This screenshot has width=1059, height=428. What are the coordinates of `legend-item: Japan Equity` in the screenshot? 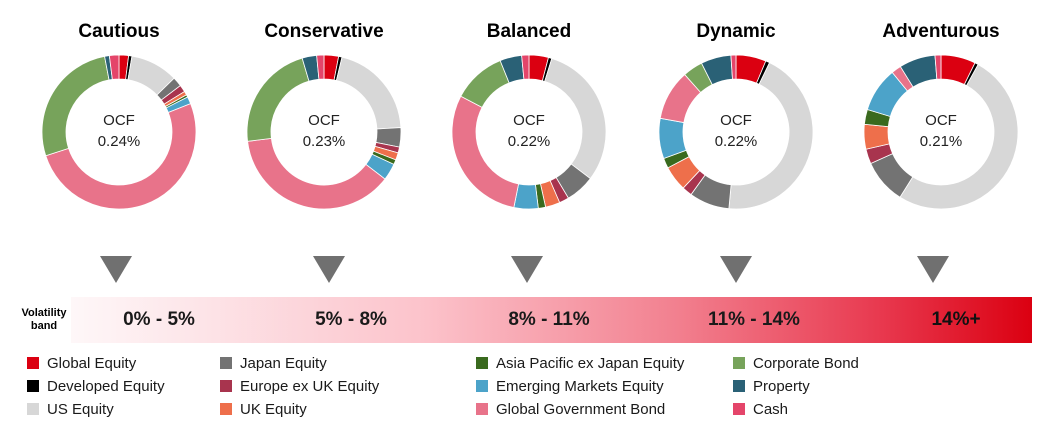 It's located at (299, 363).